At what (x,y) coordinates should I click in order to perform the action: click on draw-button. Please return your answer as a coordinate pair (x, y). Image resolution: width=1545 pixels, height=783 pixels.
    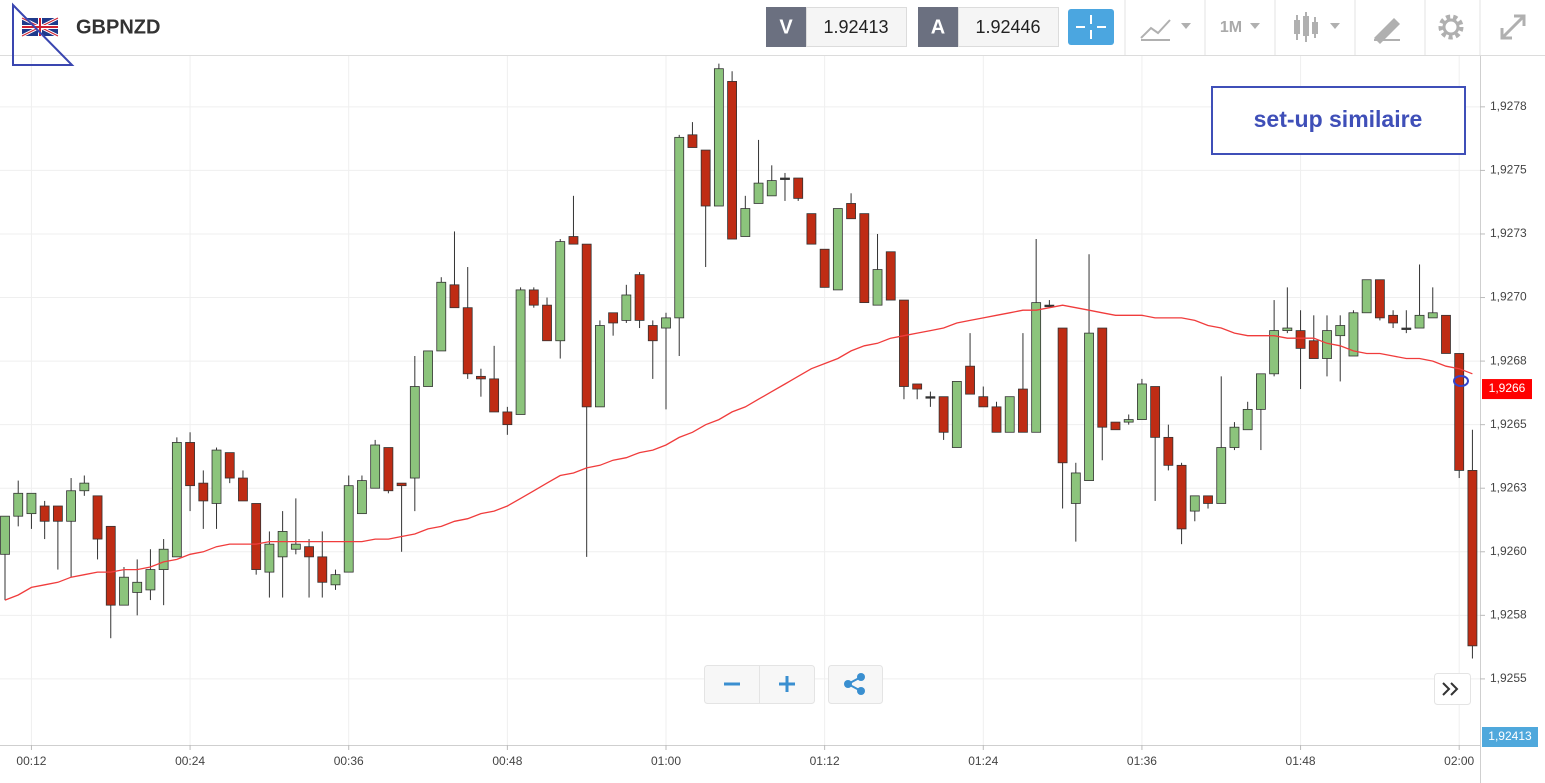
    Looking at the image, I should click on (1387, 31).